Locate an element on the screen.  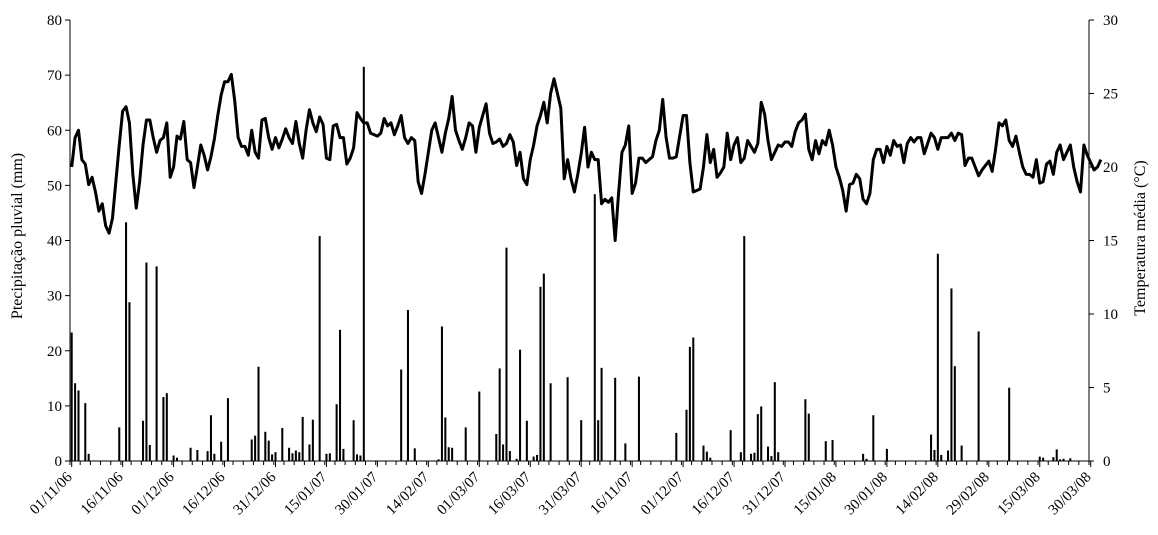
y2-tick-label: 5 is located at coordinates (1107, 389).